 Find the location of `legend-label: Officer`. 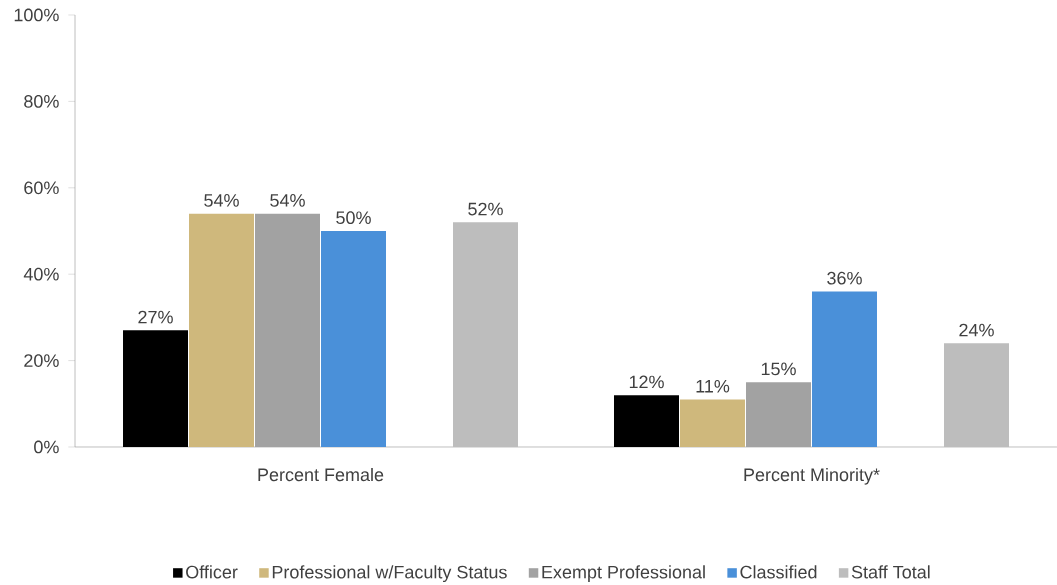

legend-label: Officer is located at coordinates (212, 572).